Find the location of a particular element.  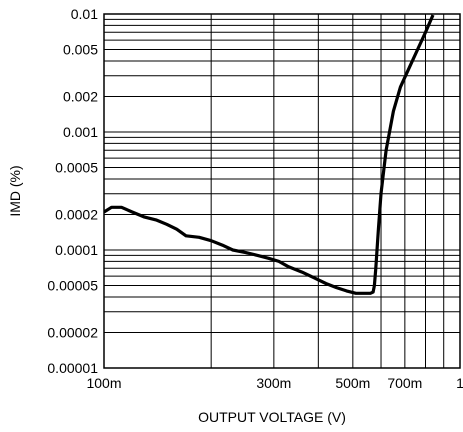

y-tick-label: 0.00005 is located at coordinates (72, 286).